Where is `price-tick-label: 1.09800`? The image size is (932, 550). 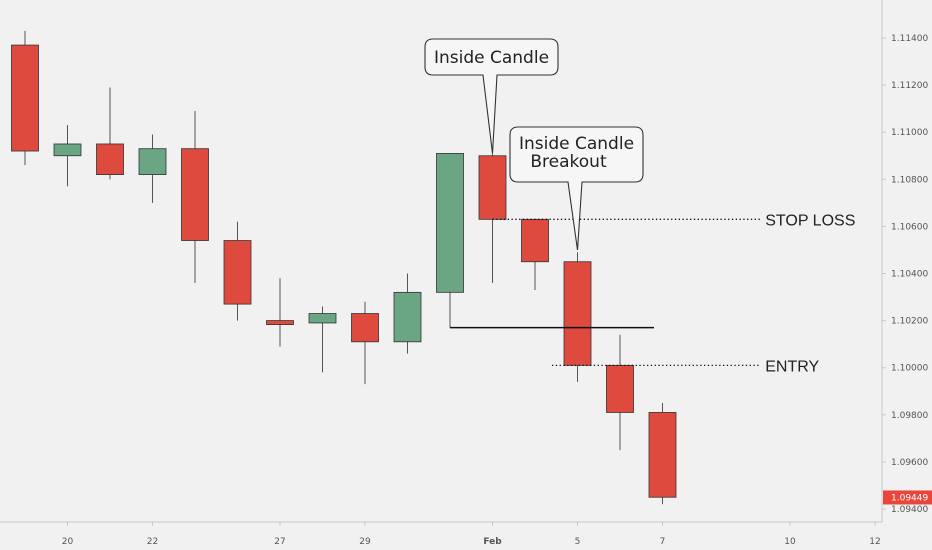 price-tick-label: 1.09800 is located at coordinates (909, 416).